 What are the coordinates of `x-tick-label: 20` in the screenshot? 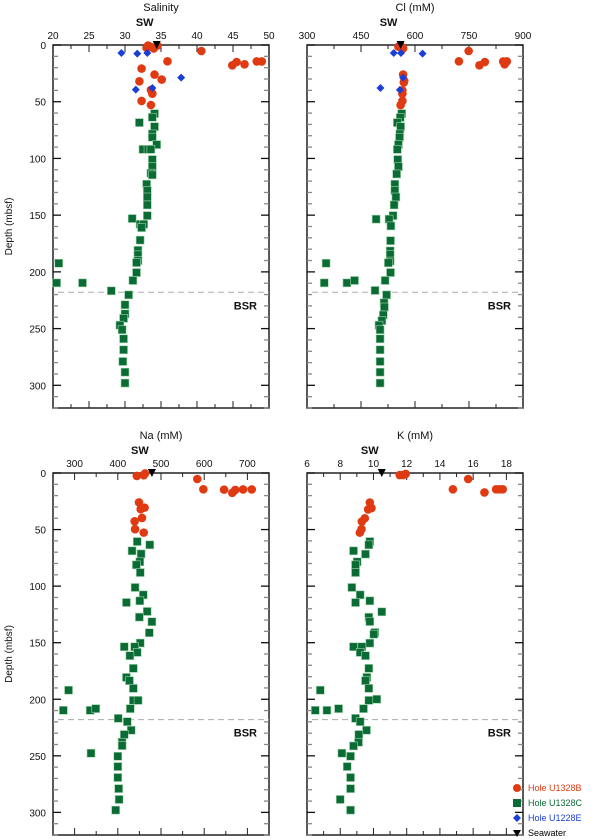 It's located at (53, 36).